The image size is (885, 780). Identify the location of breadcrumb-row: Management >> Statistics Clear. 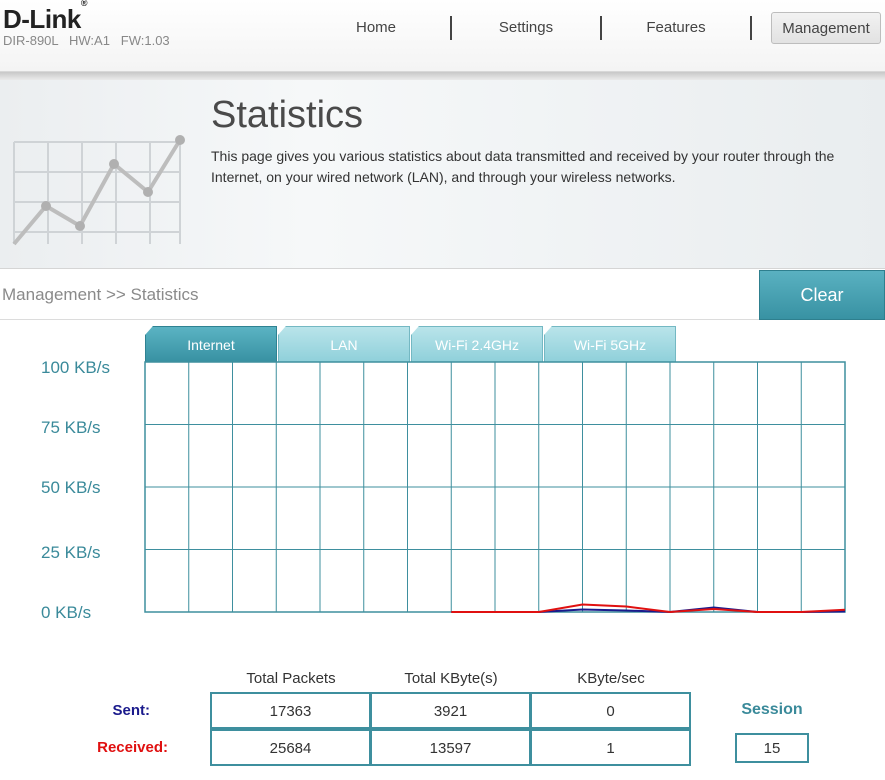
(442, 295).